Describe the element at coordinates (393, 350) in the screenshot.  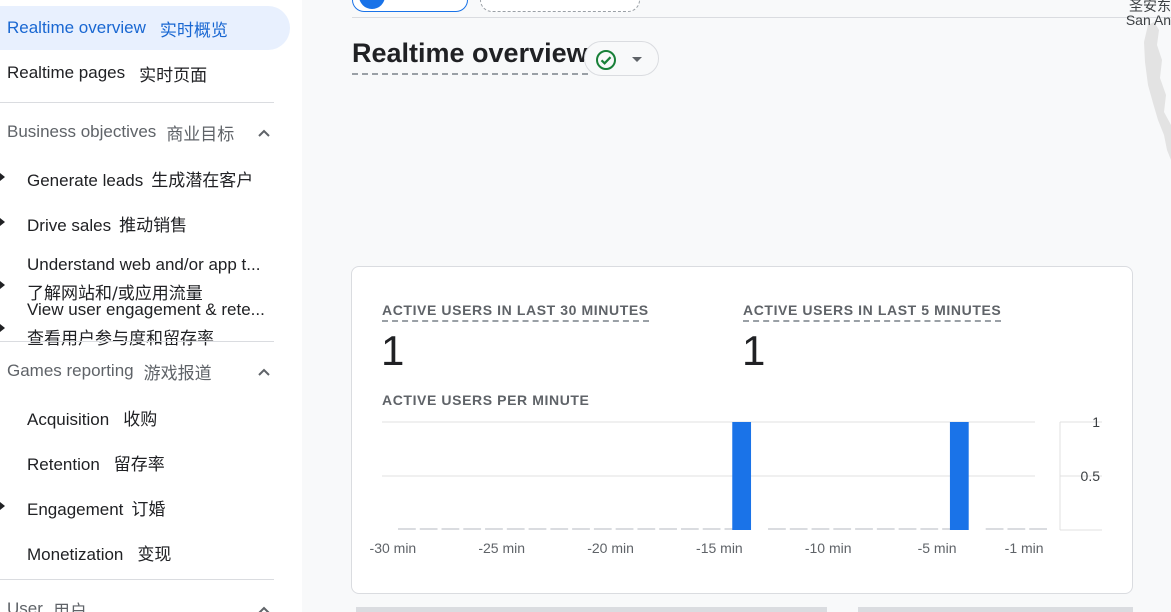
I see `metric-value-30-min: 1` at that location.